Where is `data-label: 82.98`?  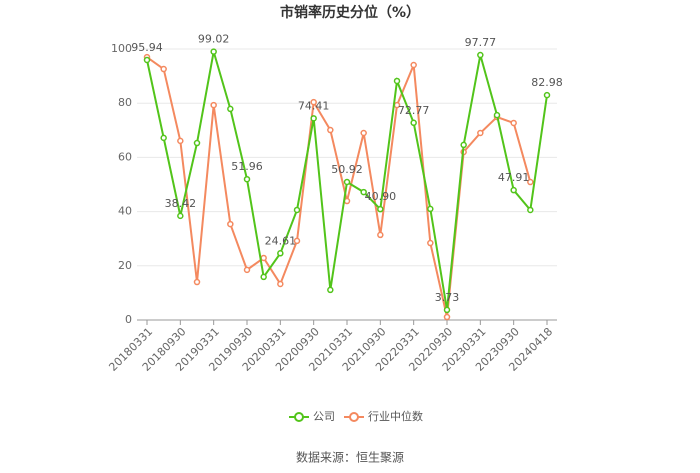 data-label: 82.98 is located at coordinates (547, 82).